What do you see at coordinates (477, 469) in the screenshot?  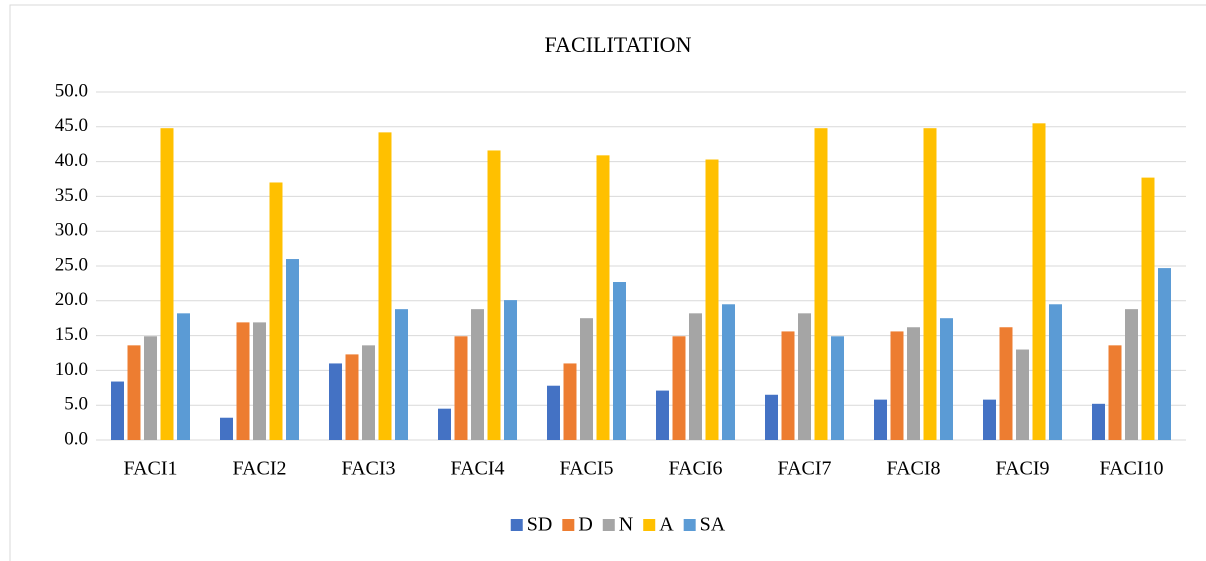 I see `x-tick-label: FACI4` at bounding box center [477, 469].